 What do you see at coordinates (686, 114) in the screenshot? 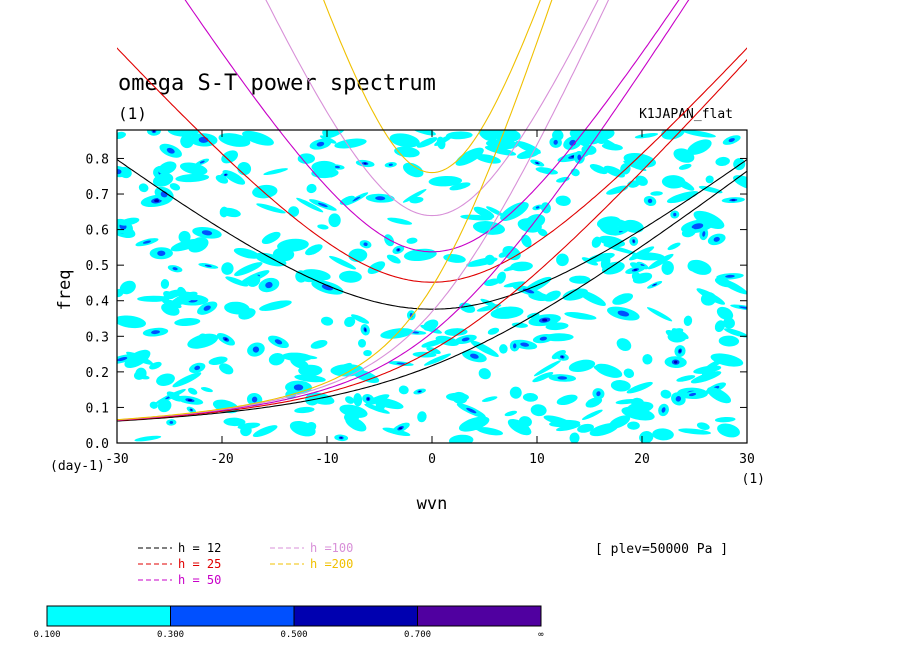
I see `chart-subtitle-right: K1JAPAN_flat` at bounding box center [686, 114].